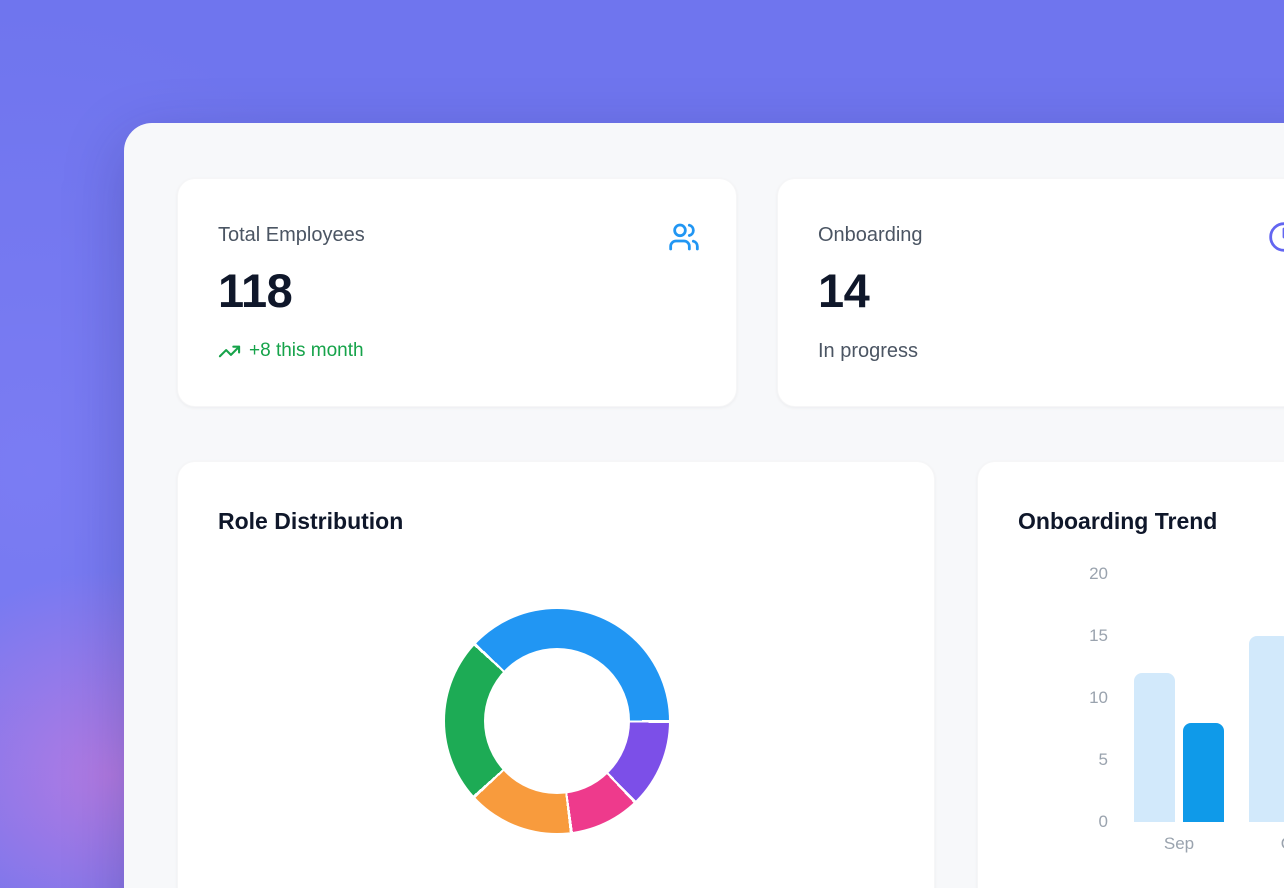 The height and width of the screenshot is (888, 1284). Describe the element at coordinates (1103, 759) in the screenshot. I see `y-axis-tick-label: 5` at that location.